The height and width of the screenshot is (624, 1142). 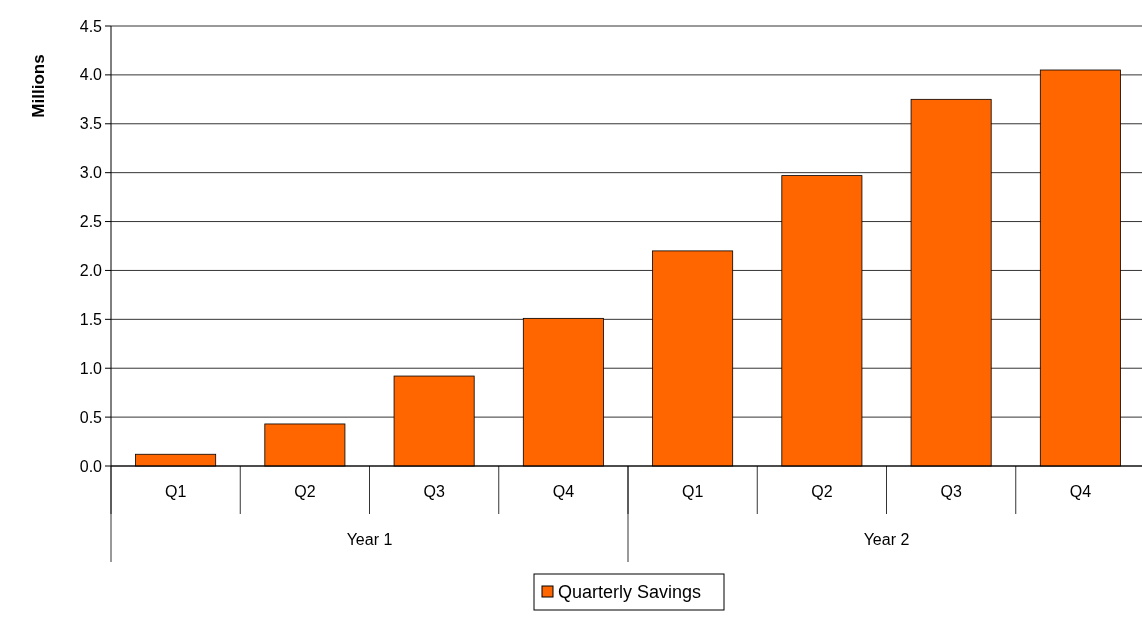 I want to click on y-tick-label: 3.0, so click(x=91, y=173).